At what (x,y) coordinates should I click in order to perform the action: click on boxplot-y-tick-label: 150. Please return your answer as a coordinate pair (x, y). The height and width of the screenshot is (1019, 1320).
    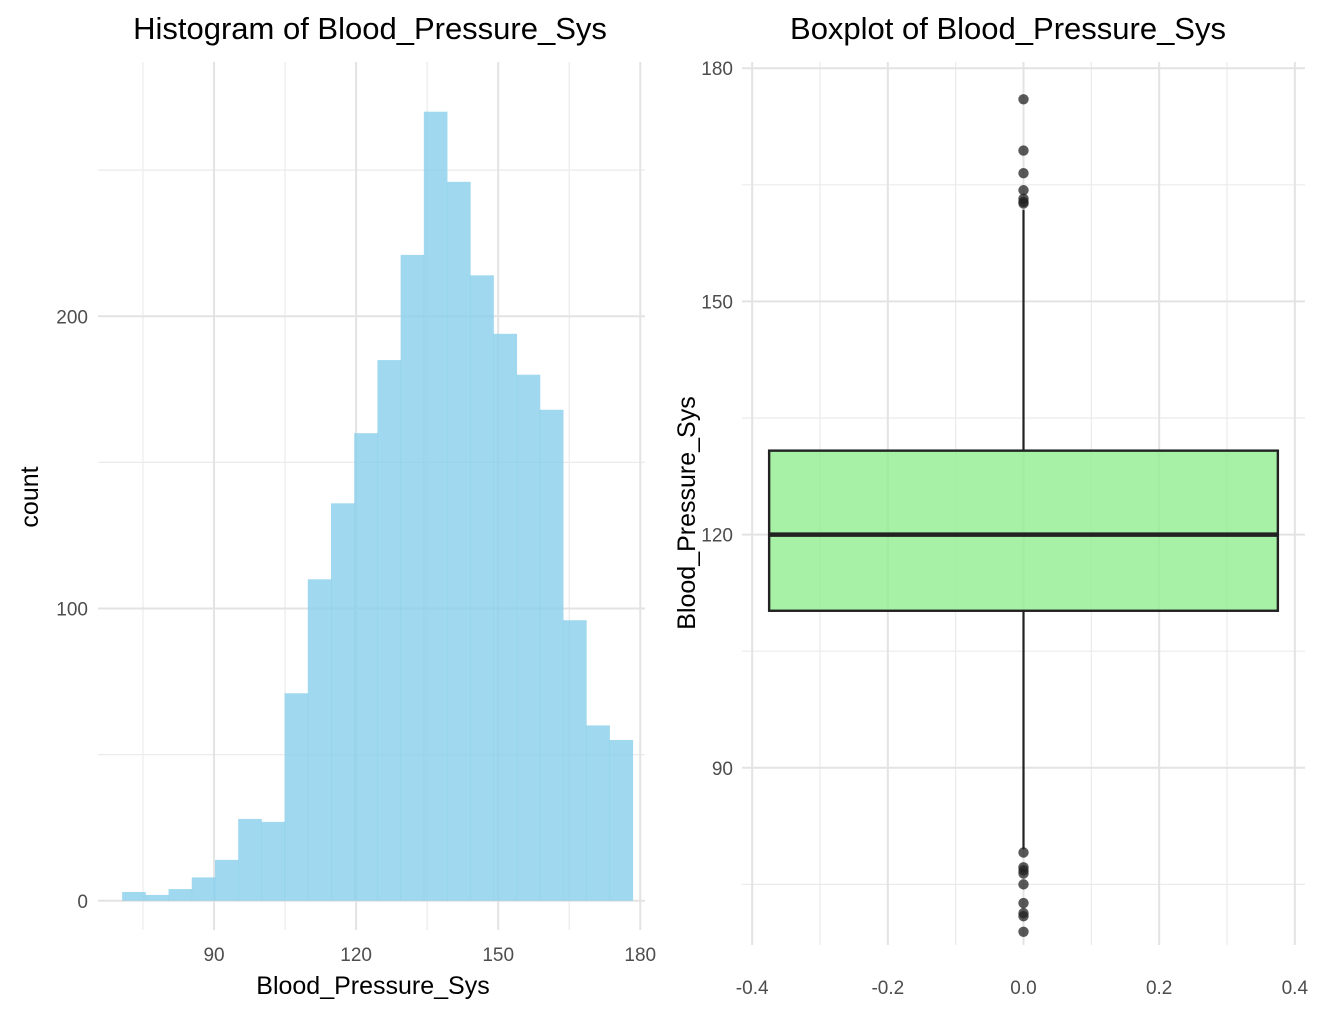
    Looking at the image, I should click on (717, 302).